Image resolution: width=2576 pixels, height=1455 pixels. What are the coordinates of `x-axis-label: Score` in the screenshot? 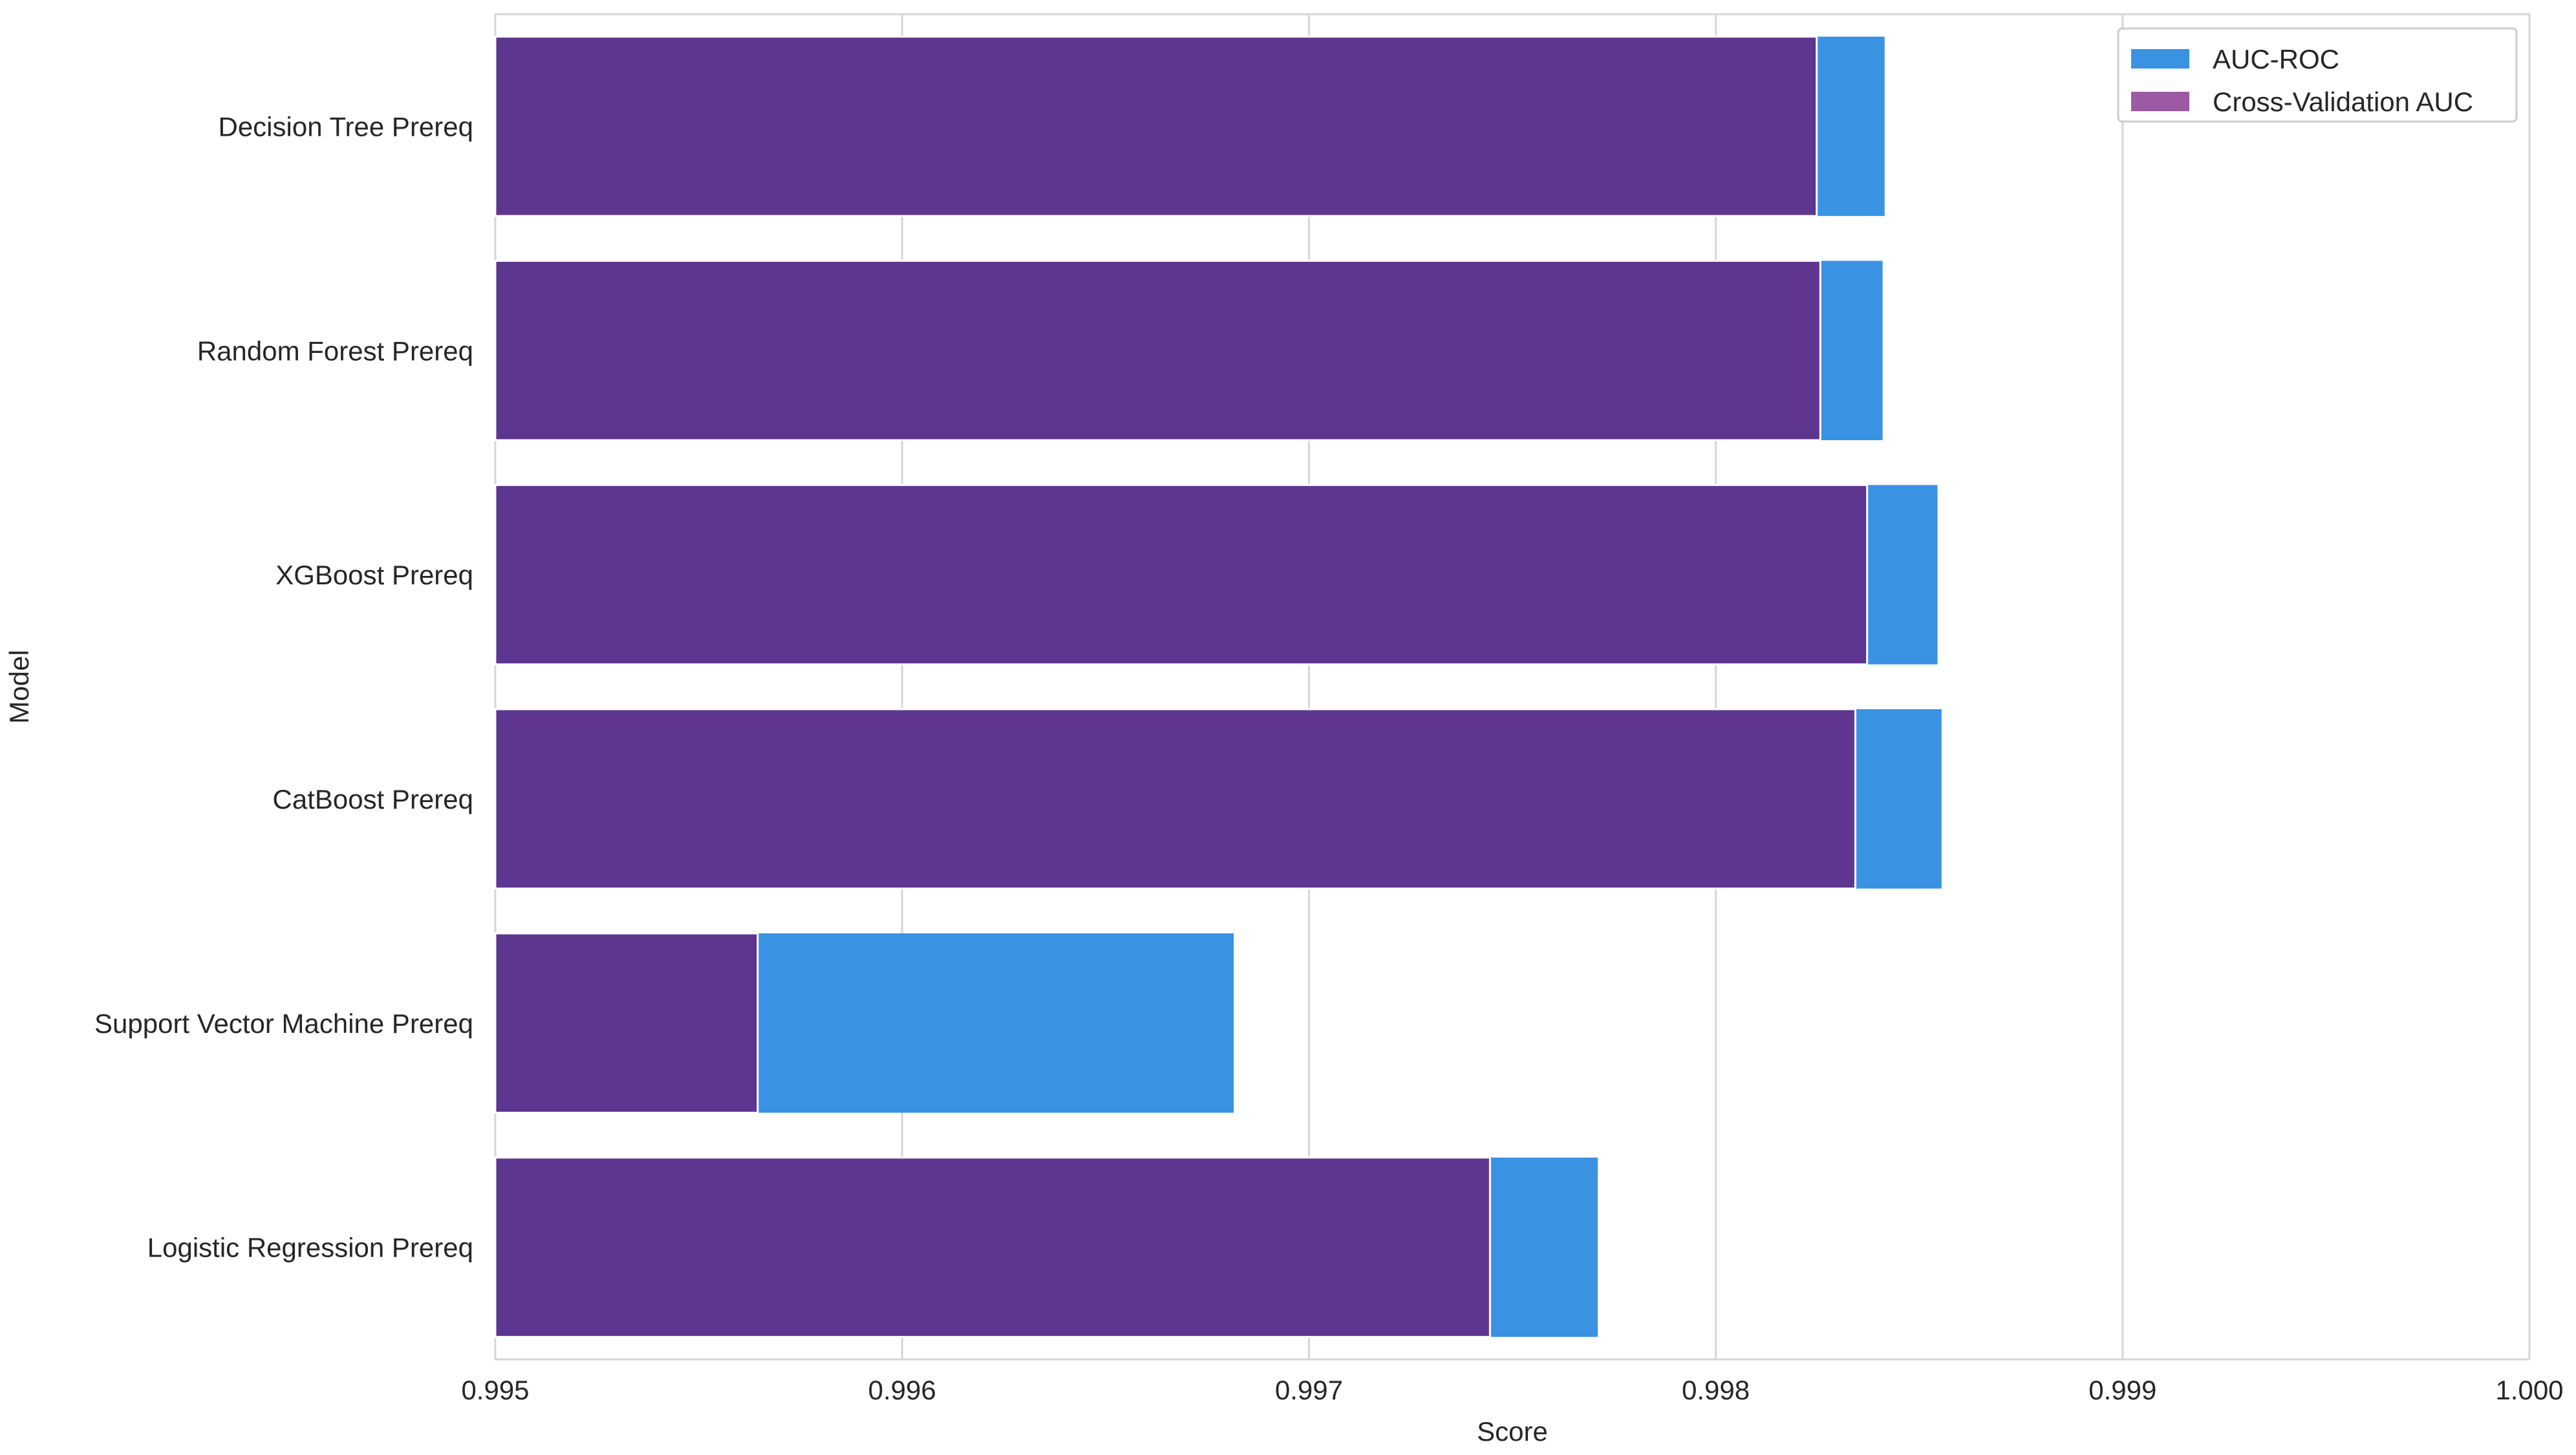 It's located at (1512, 1431).